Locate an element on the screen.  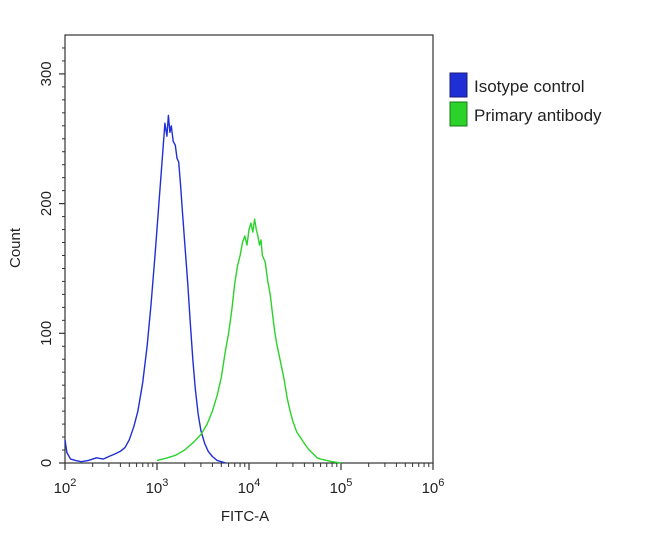
series-line-primary-antibody is located at coordinates (249, 341).